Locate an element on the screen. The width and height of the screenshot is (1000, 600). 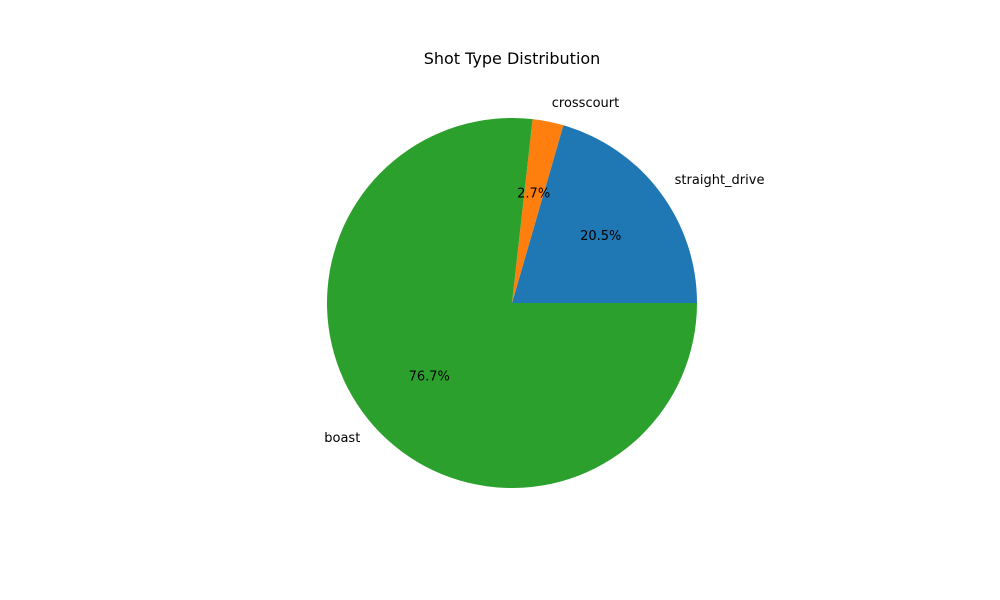
slice-percent-straight-drive: 20.5% is located at coordinates (600, 236).